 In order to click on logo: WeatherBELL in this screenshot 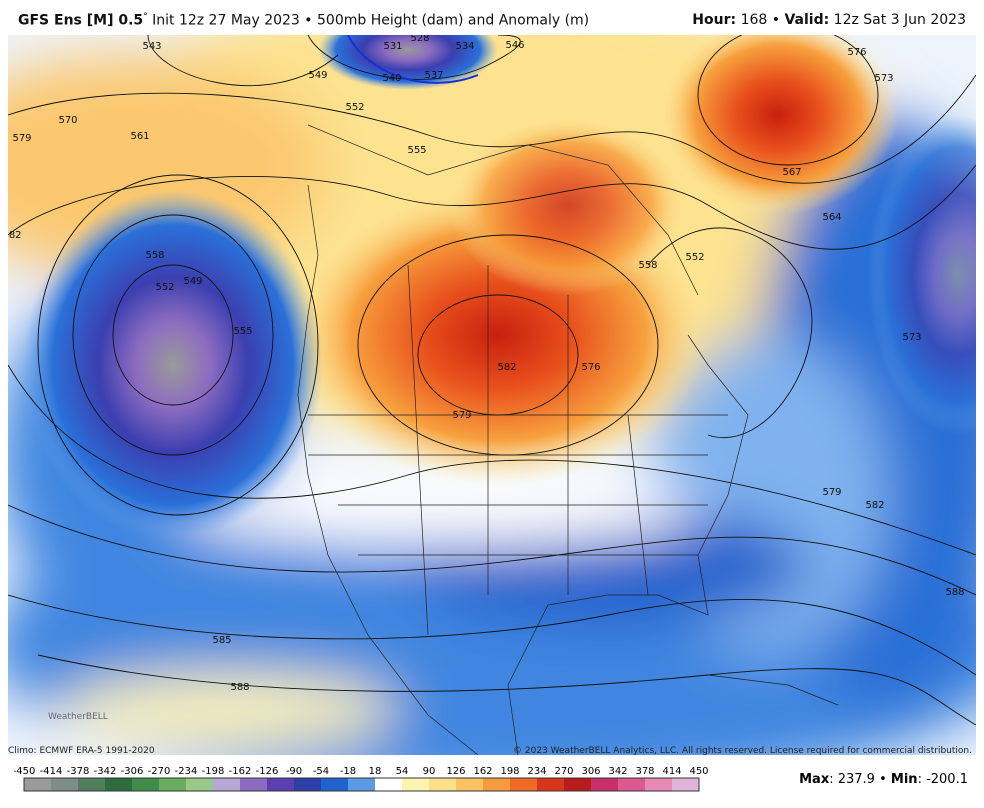, I will do `click(78, 717)`.